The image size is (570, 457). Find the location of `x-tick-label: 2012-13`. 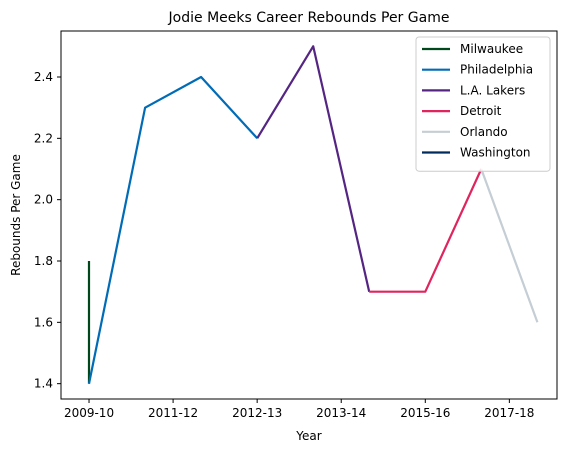

x-tick-label: 2012-13 is located at coordinates (257, 413).